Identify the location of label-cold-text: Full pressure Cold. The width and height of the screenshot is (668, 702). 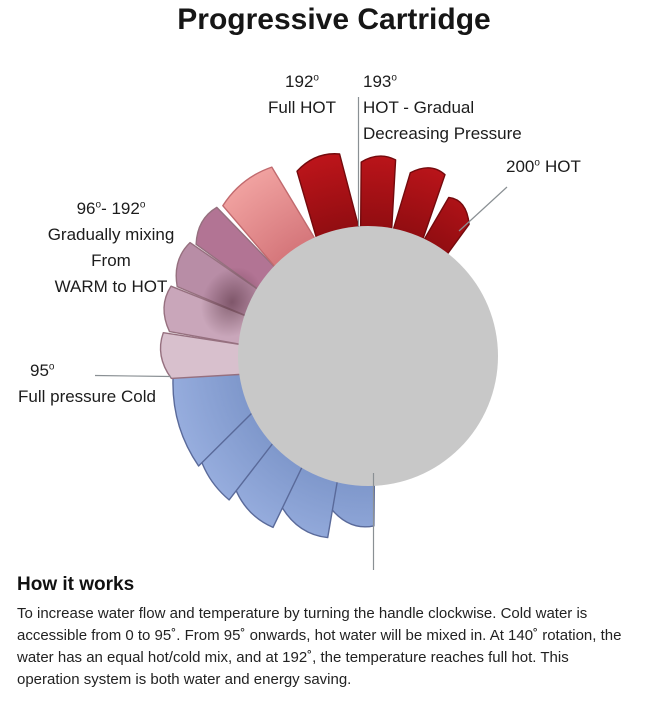
(87, 396).